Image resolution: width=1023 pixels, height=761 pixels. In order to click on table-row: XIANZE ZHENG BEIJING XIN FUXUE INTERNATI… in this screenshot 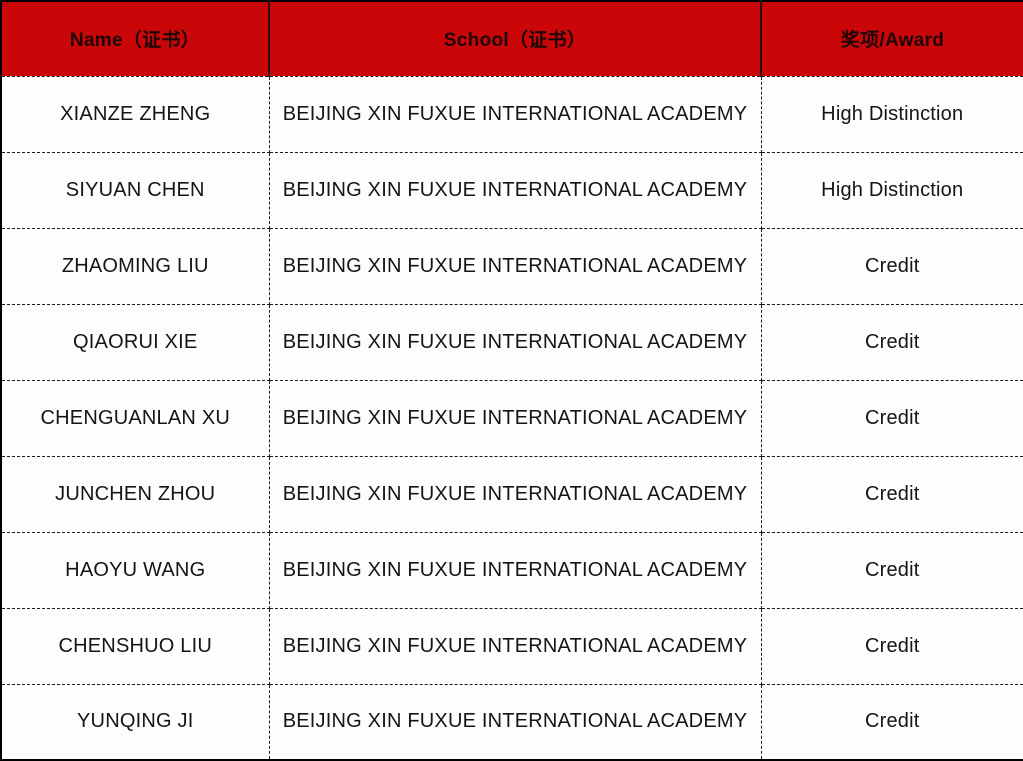, I will do `click(511, 114)`.